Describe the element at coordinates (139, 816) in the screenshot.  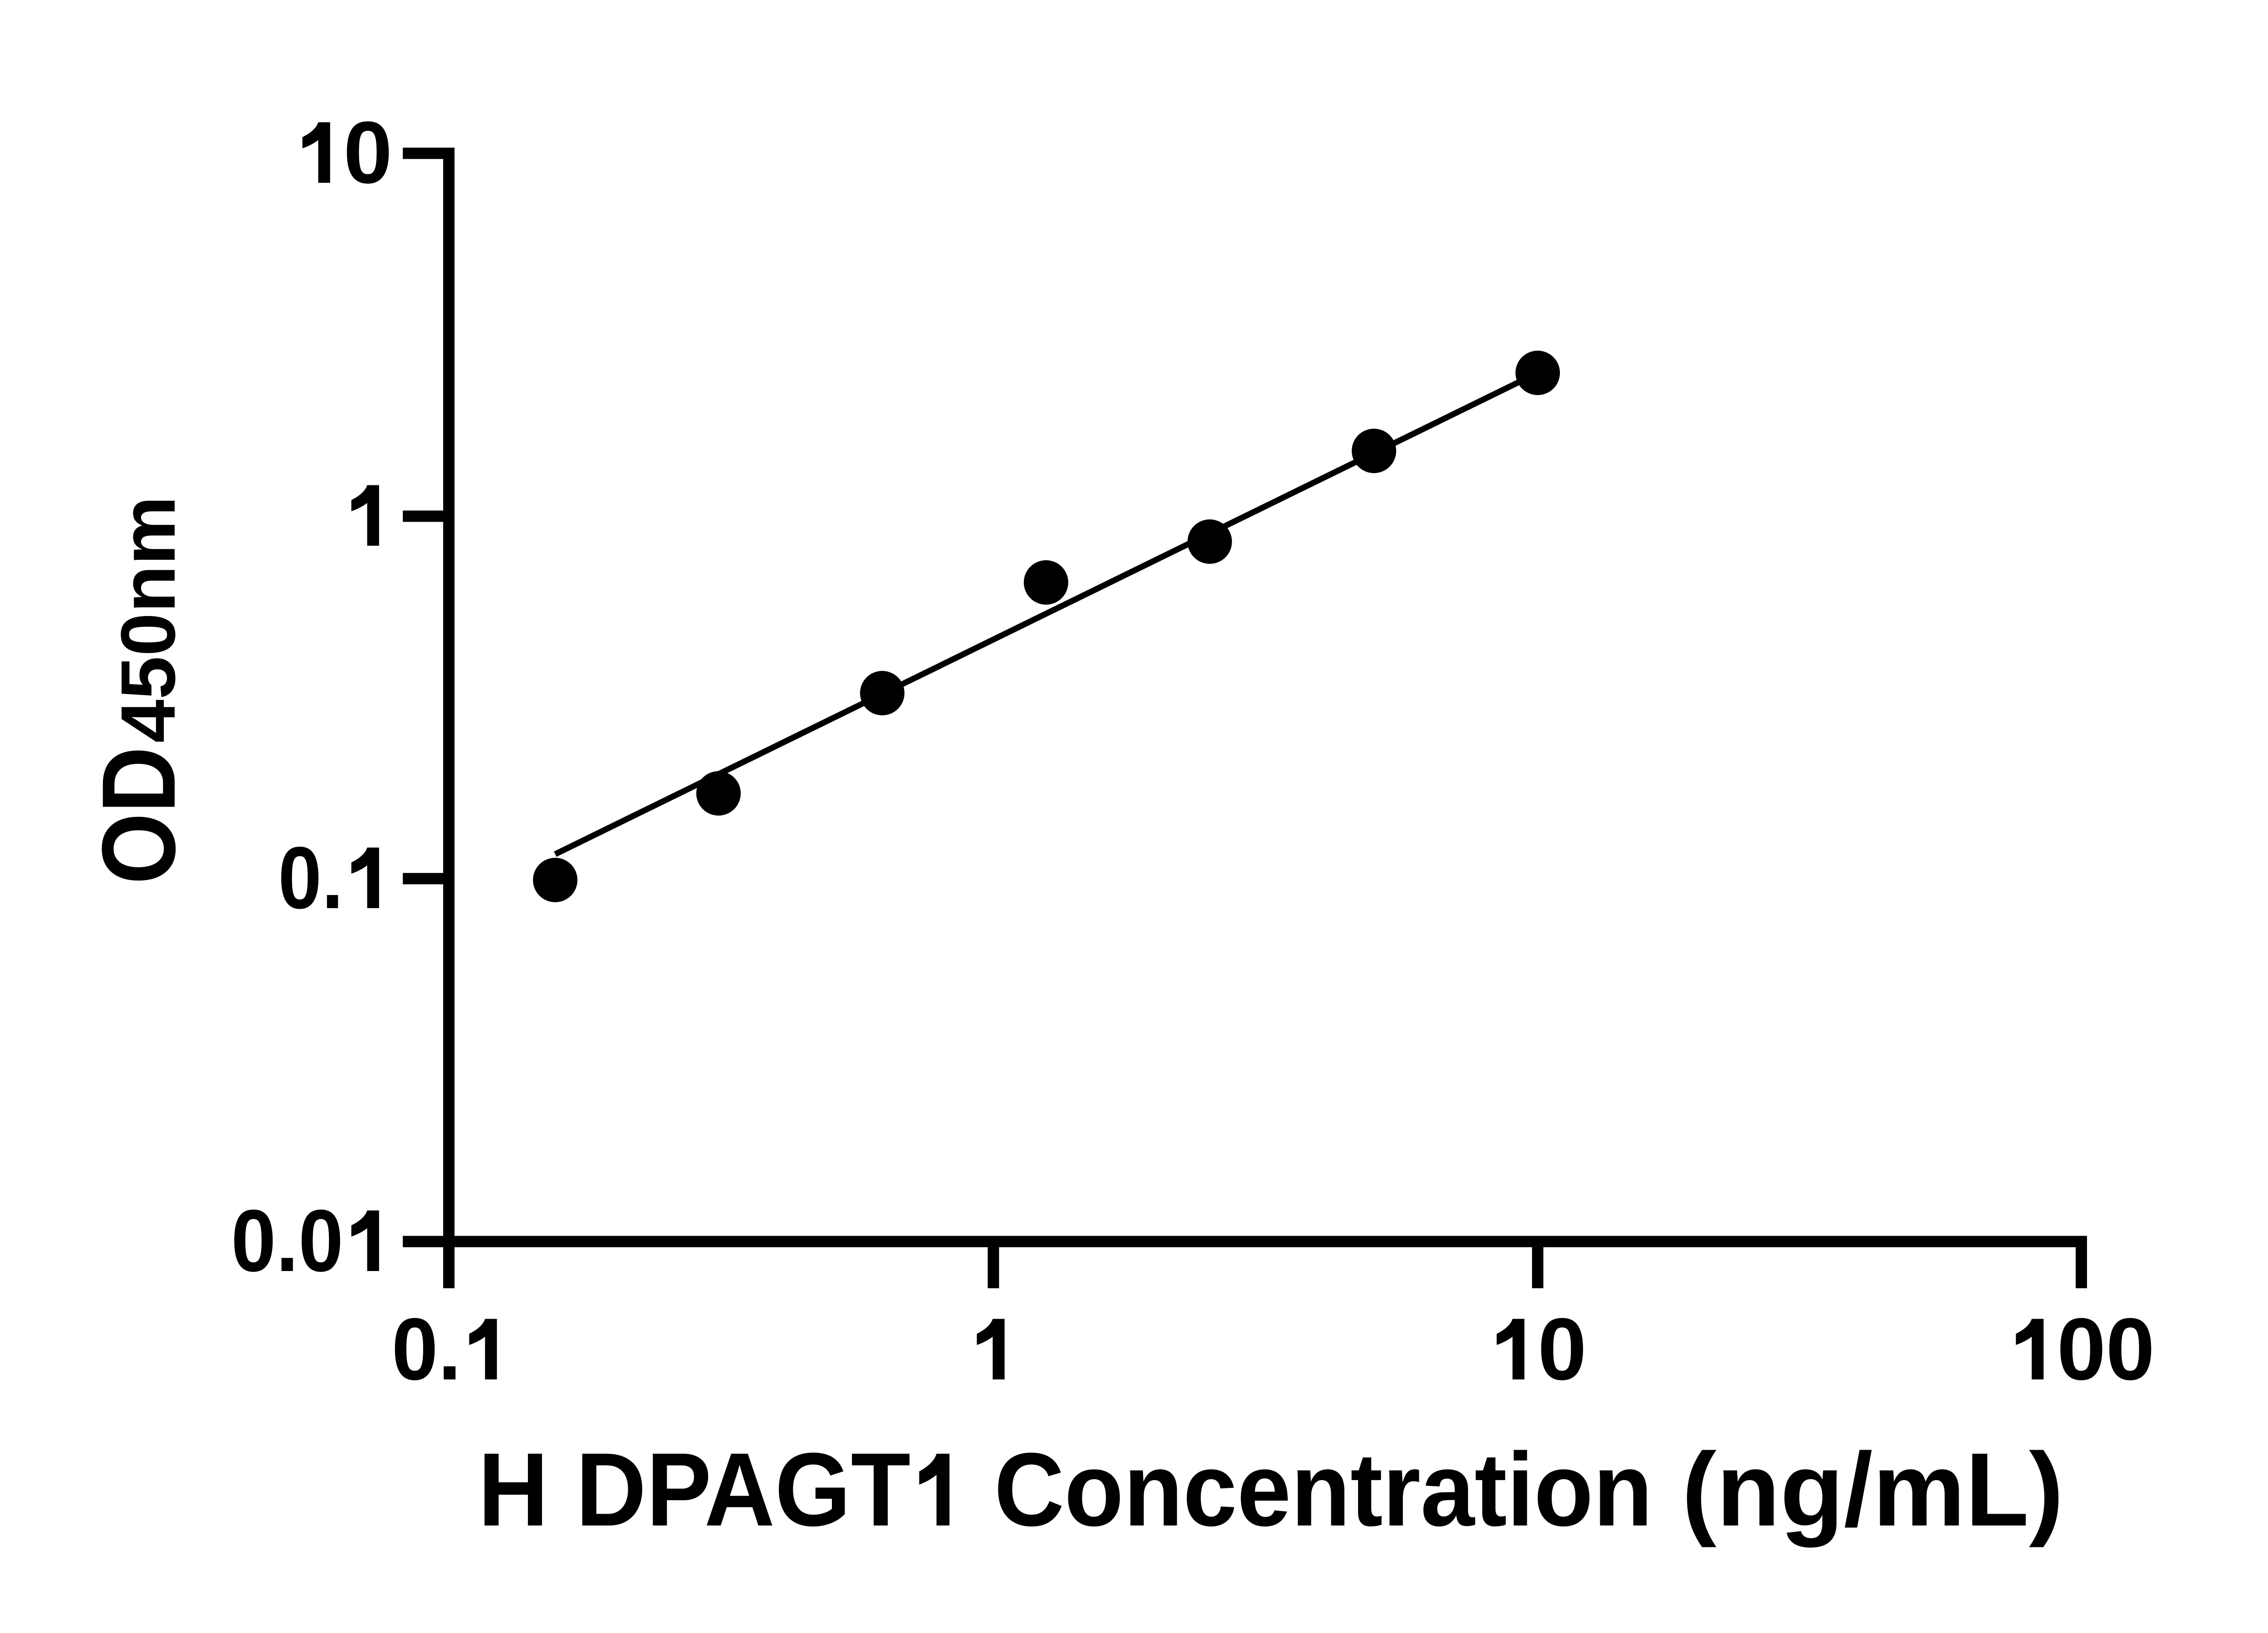
I see `svg-text: OD` at that location.